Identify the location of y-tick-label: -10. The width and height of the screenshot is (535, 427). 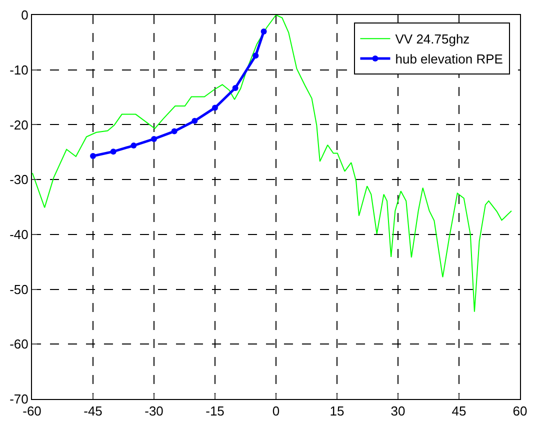
(19, 70).